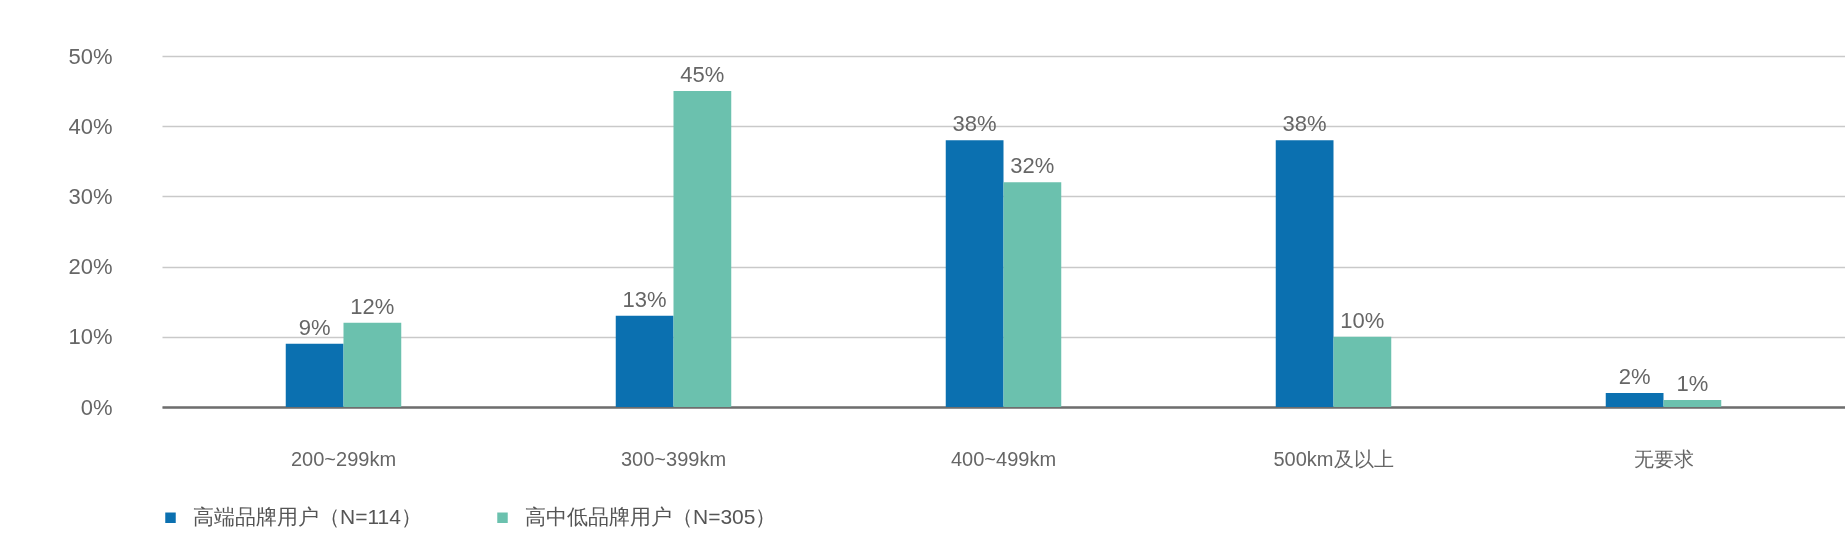 The height and width of the screenshot is (540, 1845). What do you see at coordinates (90, 126) in the screenshot?
I see `y-tick-label: 40%` at bounding box center [90, 126].